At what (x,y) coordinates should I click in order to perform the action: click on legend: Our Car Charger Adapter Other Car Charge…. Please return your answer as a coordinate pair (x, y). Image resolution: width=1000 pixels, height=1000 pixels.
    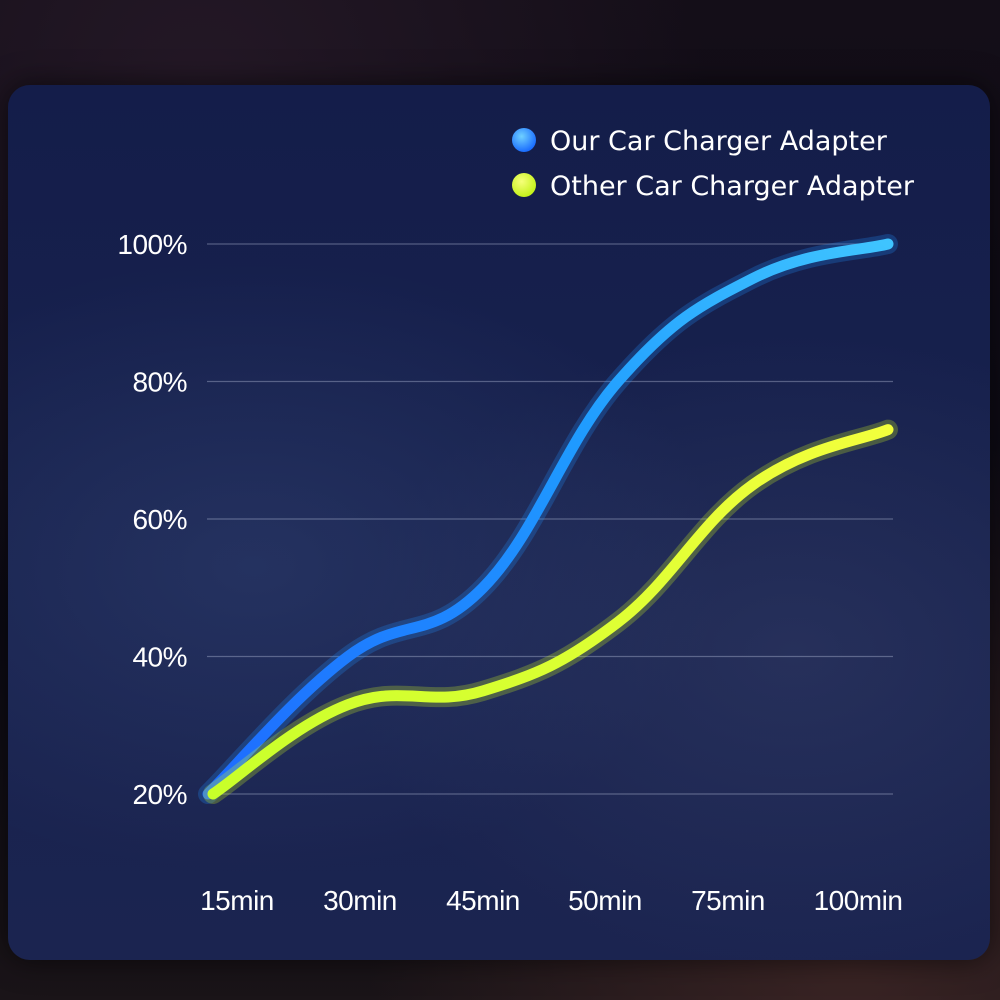
    Looking at the image, I should click on (713, 164).